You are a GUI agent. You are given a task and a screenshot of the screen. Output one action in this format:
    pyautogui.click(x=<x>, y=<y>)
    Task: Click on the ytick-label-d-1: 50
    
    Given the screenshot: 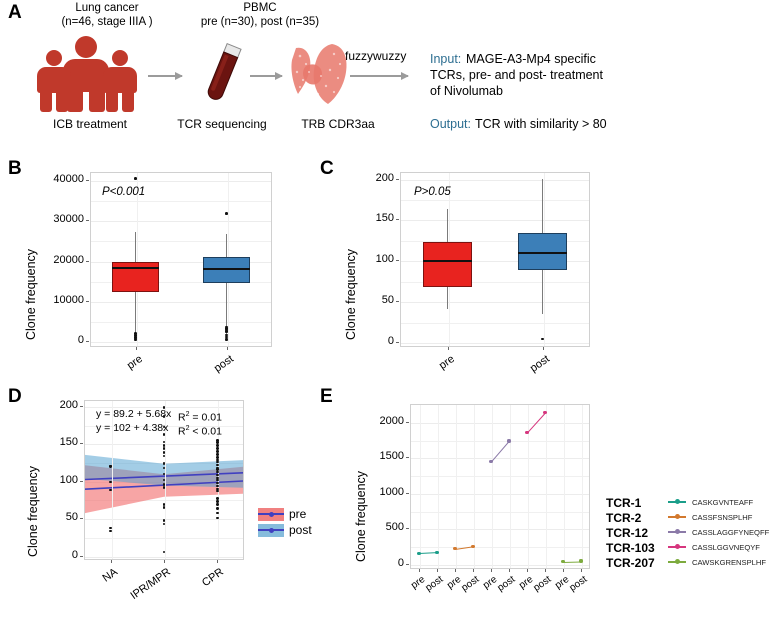 What is the action you would take?
    pyautogui.click(x=71, y=517)
    